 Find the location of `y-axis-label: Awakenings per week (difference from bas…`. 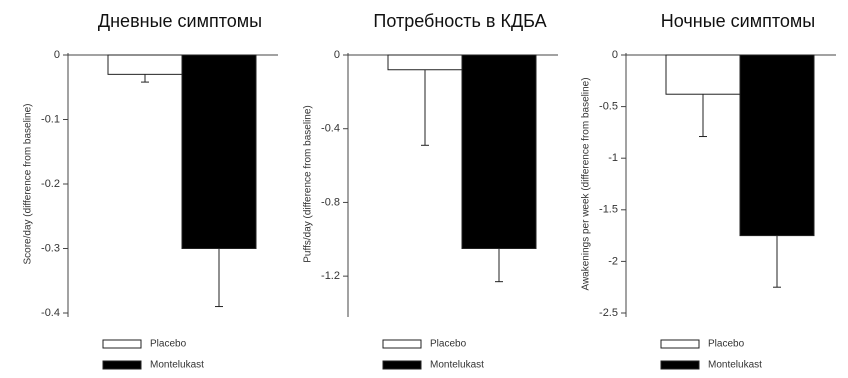

y-axis-label: Awakenings per week (difference from bas… is located at coordinates (586, 183).